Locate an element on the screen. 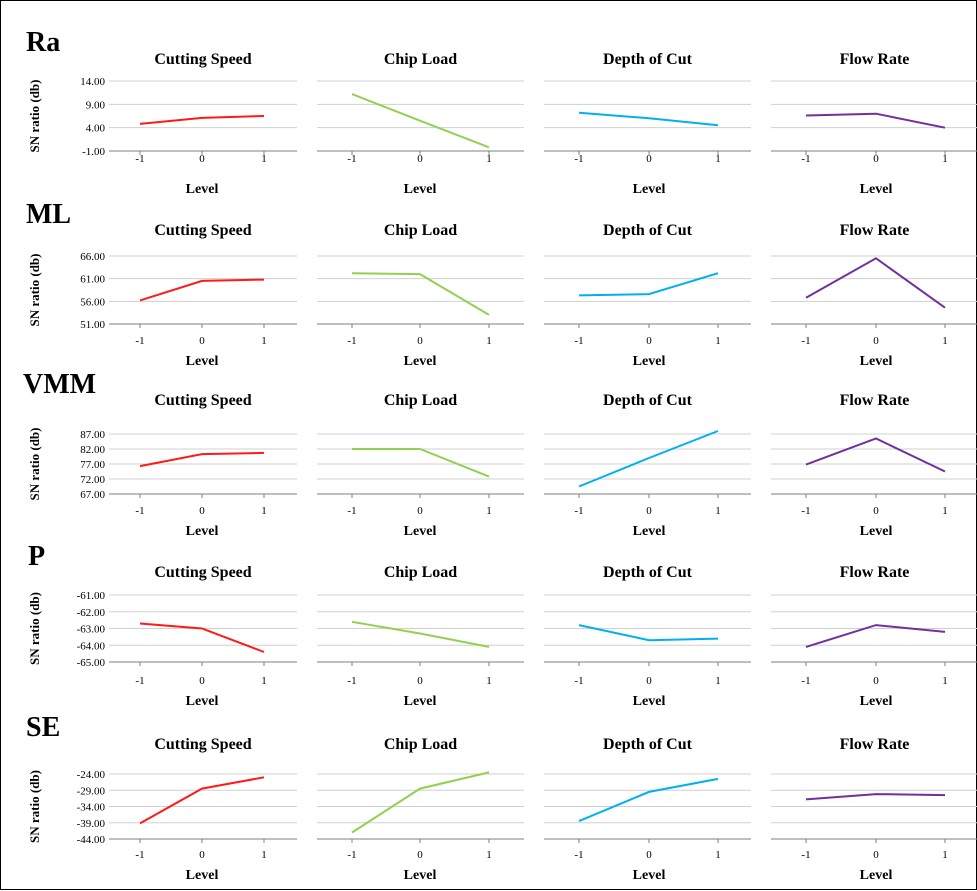 This screenshot has width=977, height=891. panel-p-cutting-speed-xtick-label: 0 is located at coordinates (202, 681).